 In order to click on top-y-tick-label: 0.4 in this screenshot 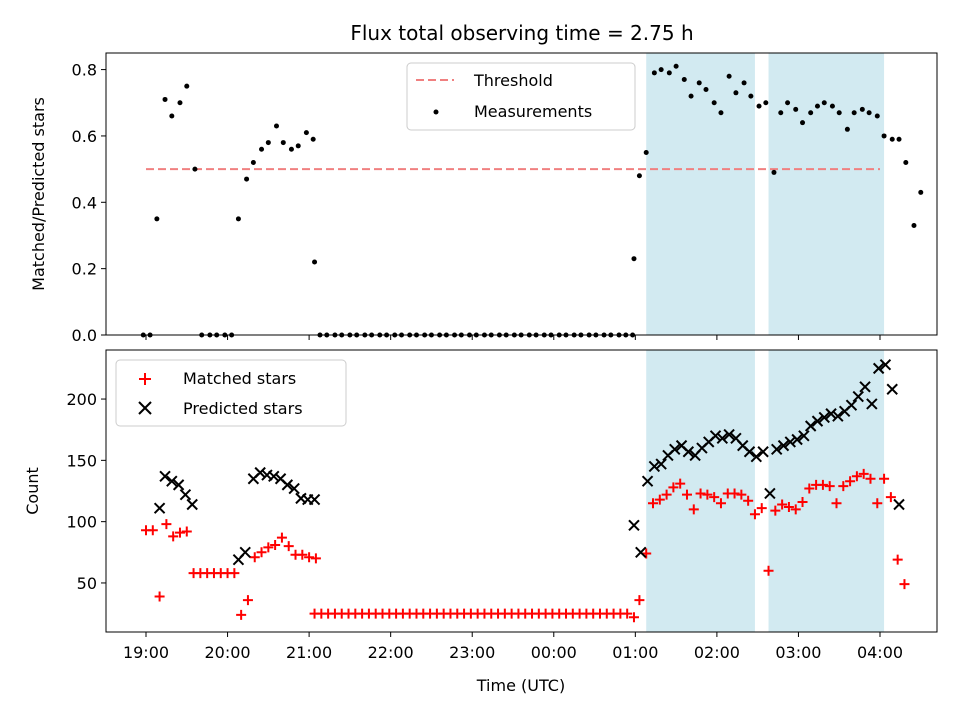, I will do `click(84, 202)`.